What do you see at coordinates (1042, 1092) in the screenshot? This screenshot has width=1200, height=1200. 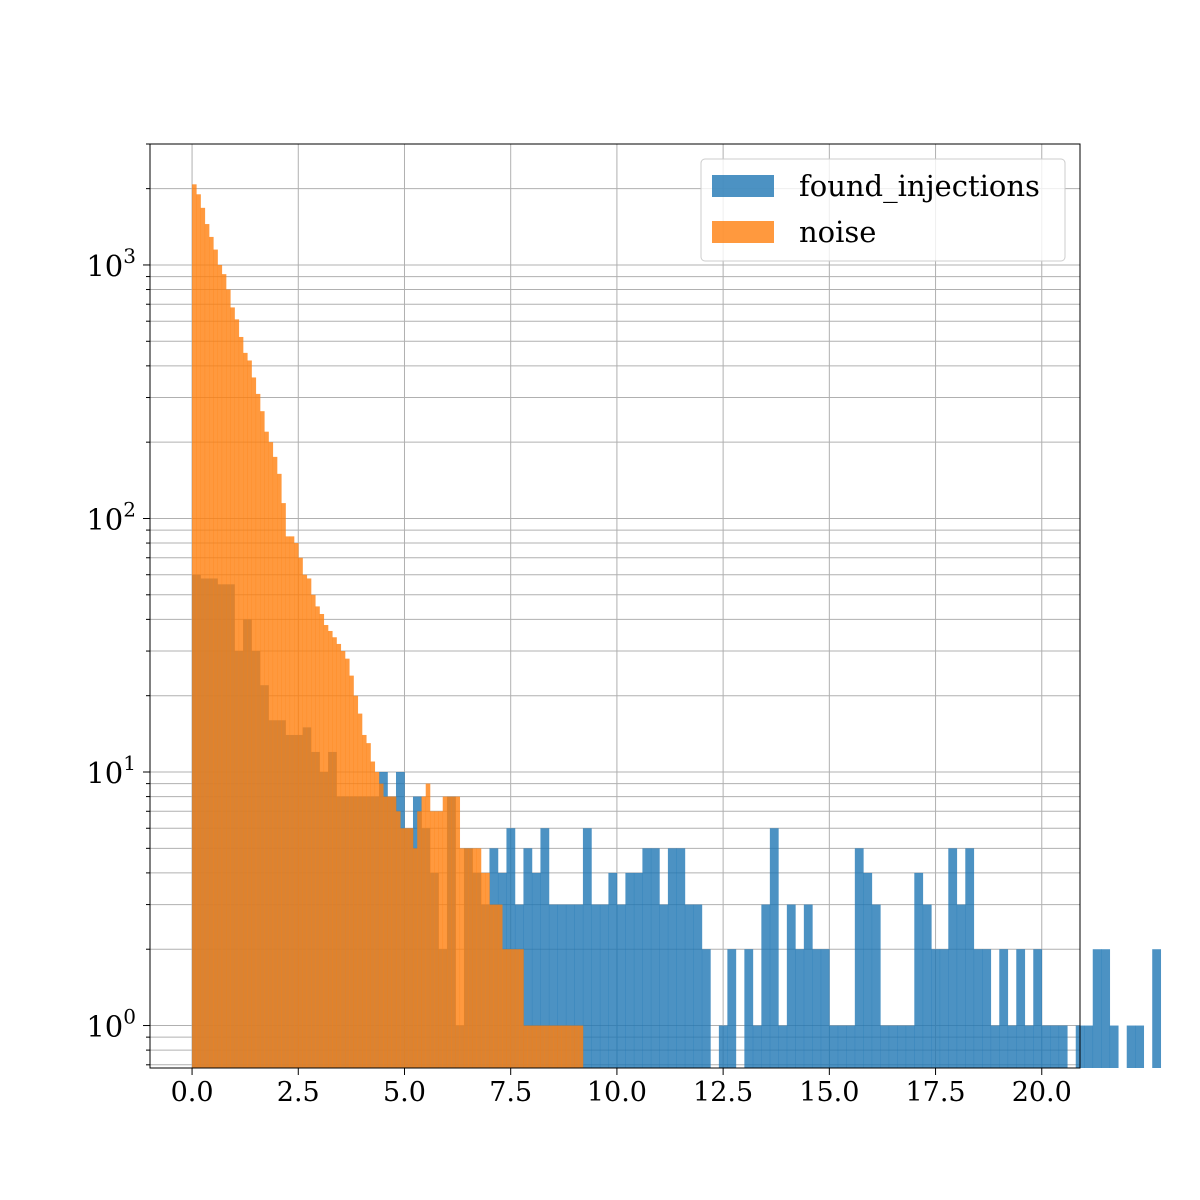 I see `x-tick-label-8: 20.0` at bounding box center [1042, 1092].